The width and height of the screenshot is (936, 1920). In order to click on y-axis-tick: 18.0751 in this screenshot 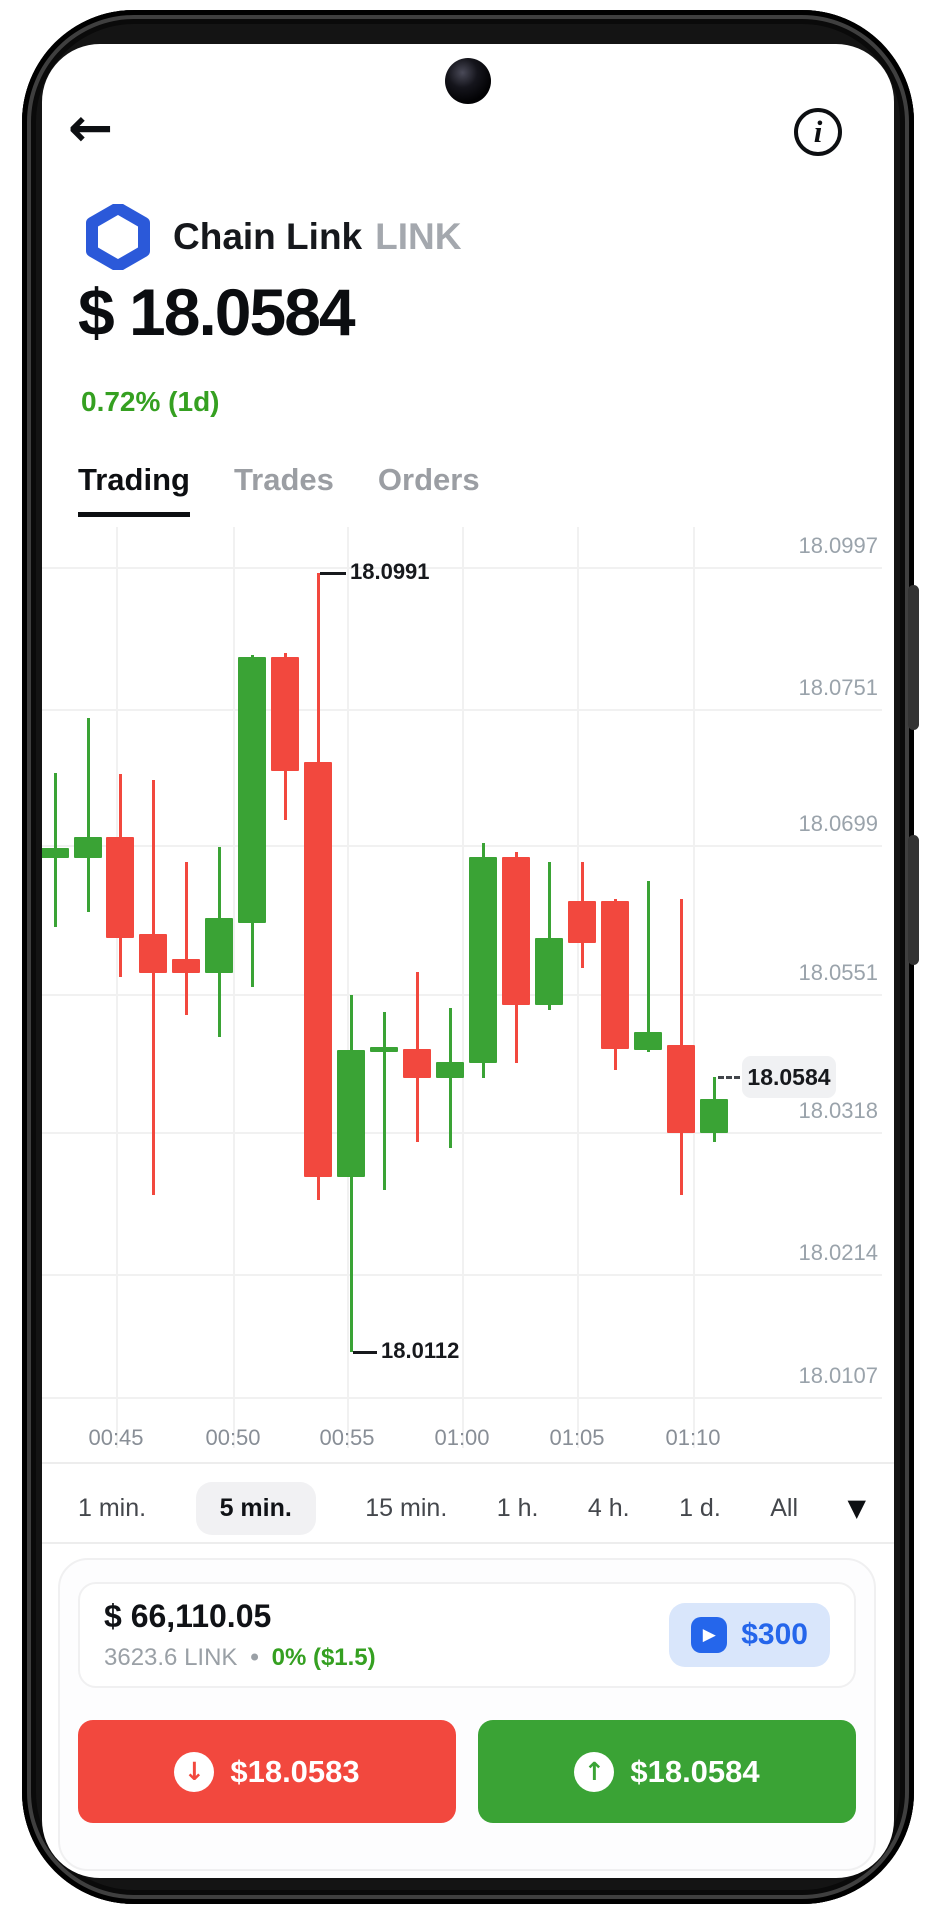, I will do `click(838, 687)`.